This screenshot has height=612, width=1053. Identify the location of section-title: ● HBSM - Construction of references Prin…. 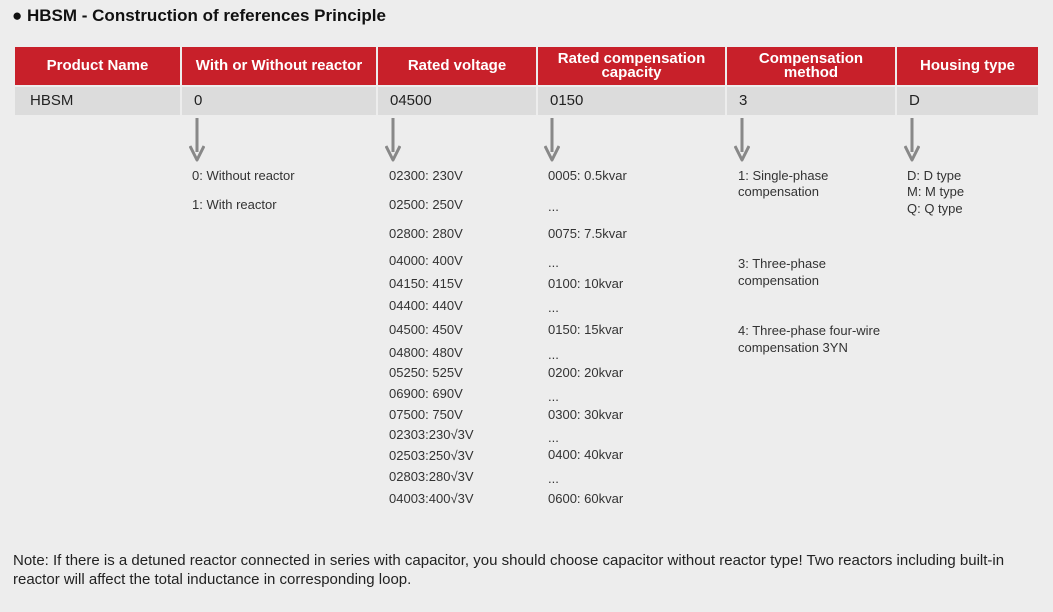
(199, 15).